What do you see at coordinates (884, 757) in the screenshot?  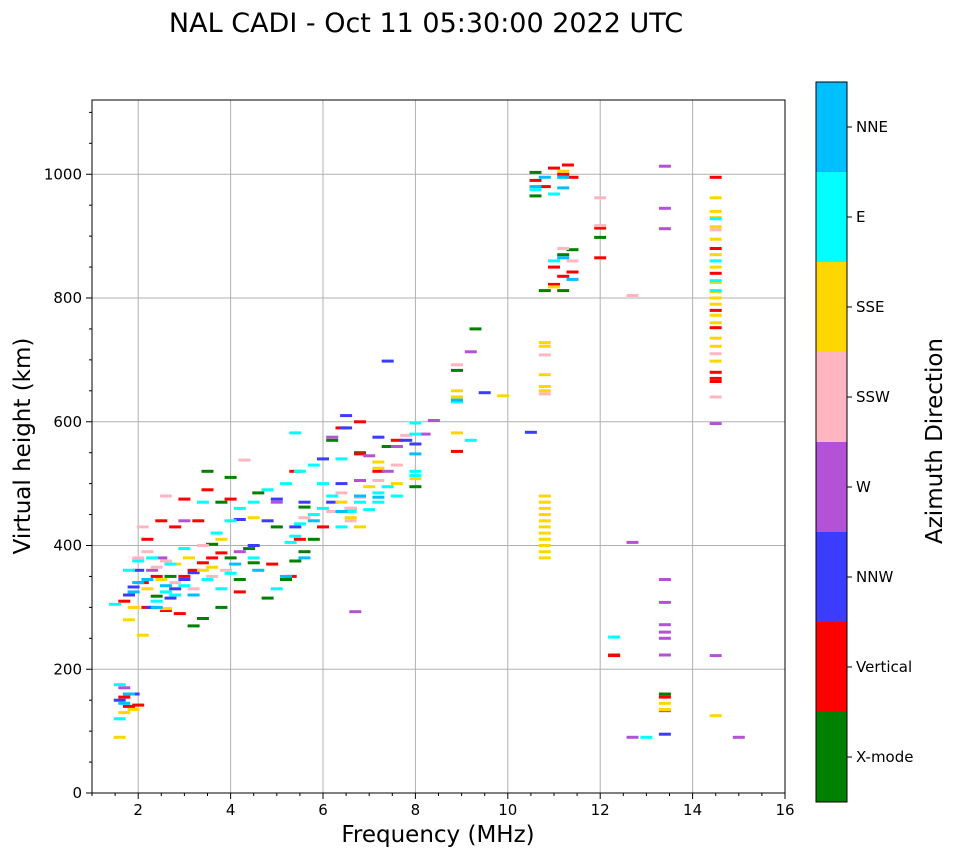 I see `colorbar-tick-label: X-mode` at bounding box center [884, 757].